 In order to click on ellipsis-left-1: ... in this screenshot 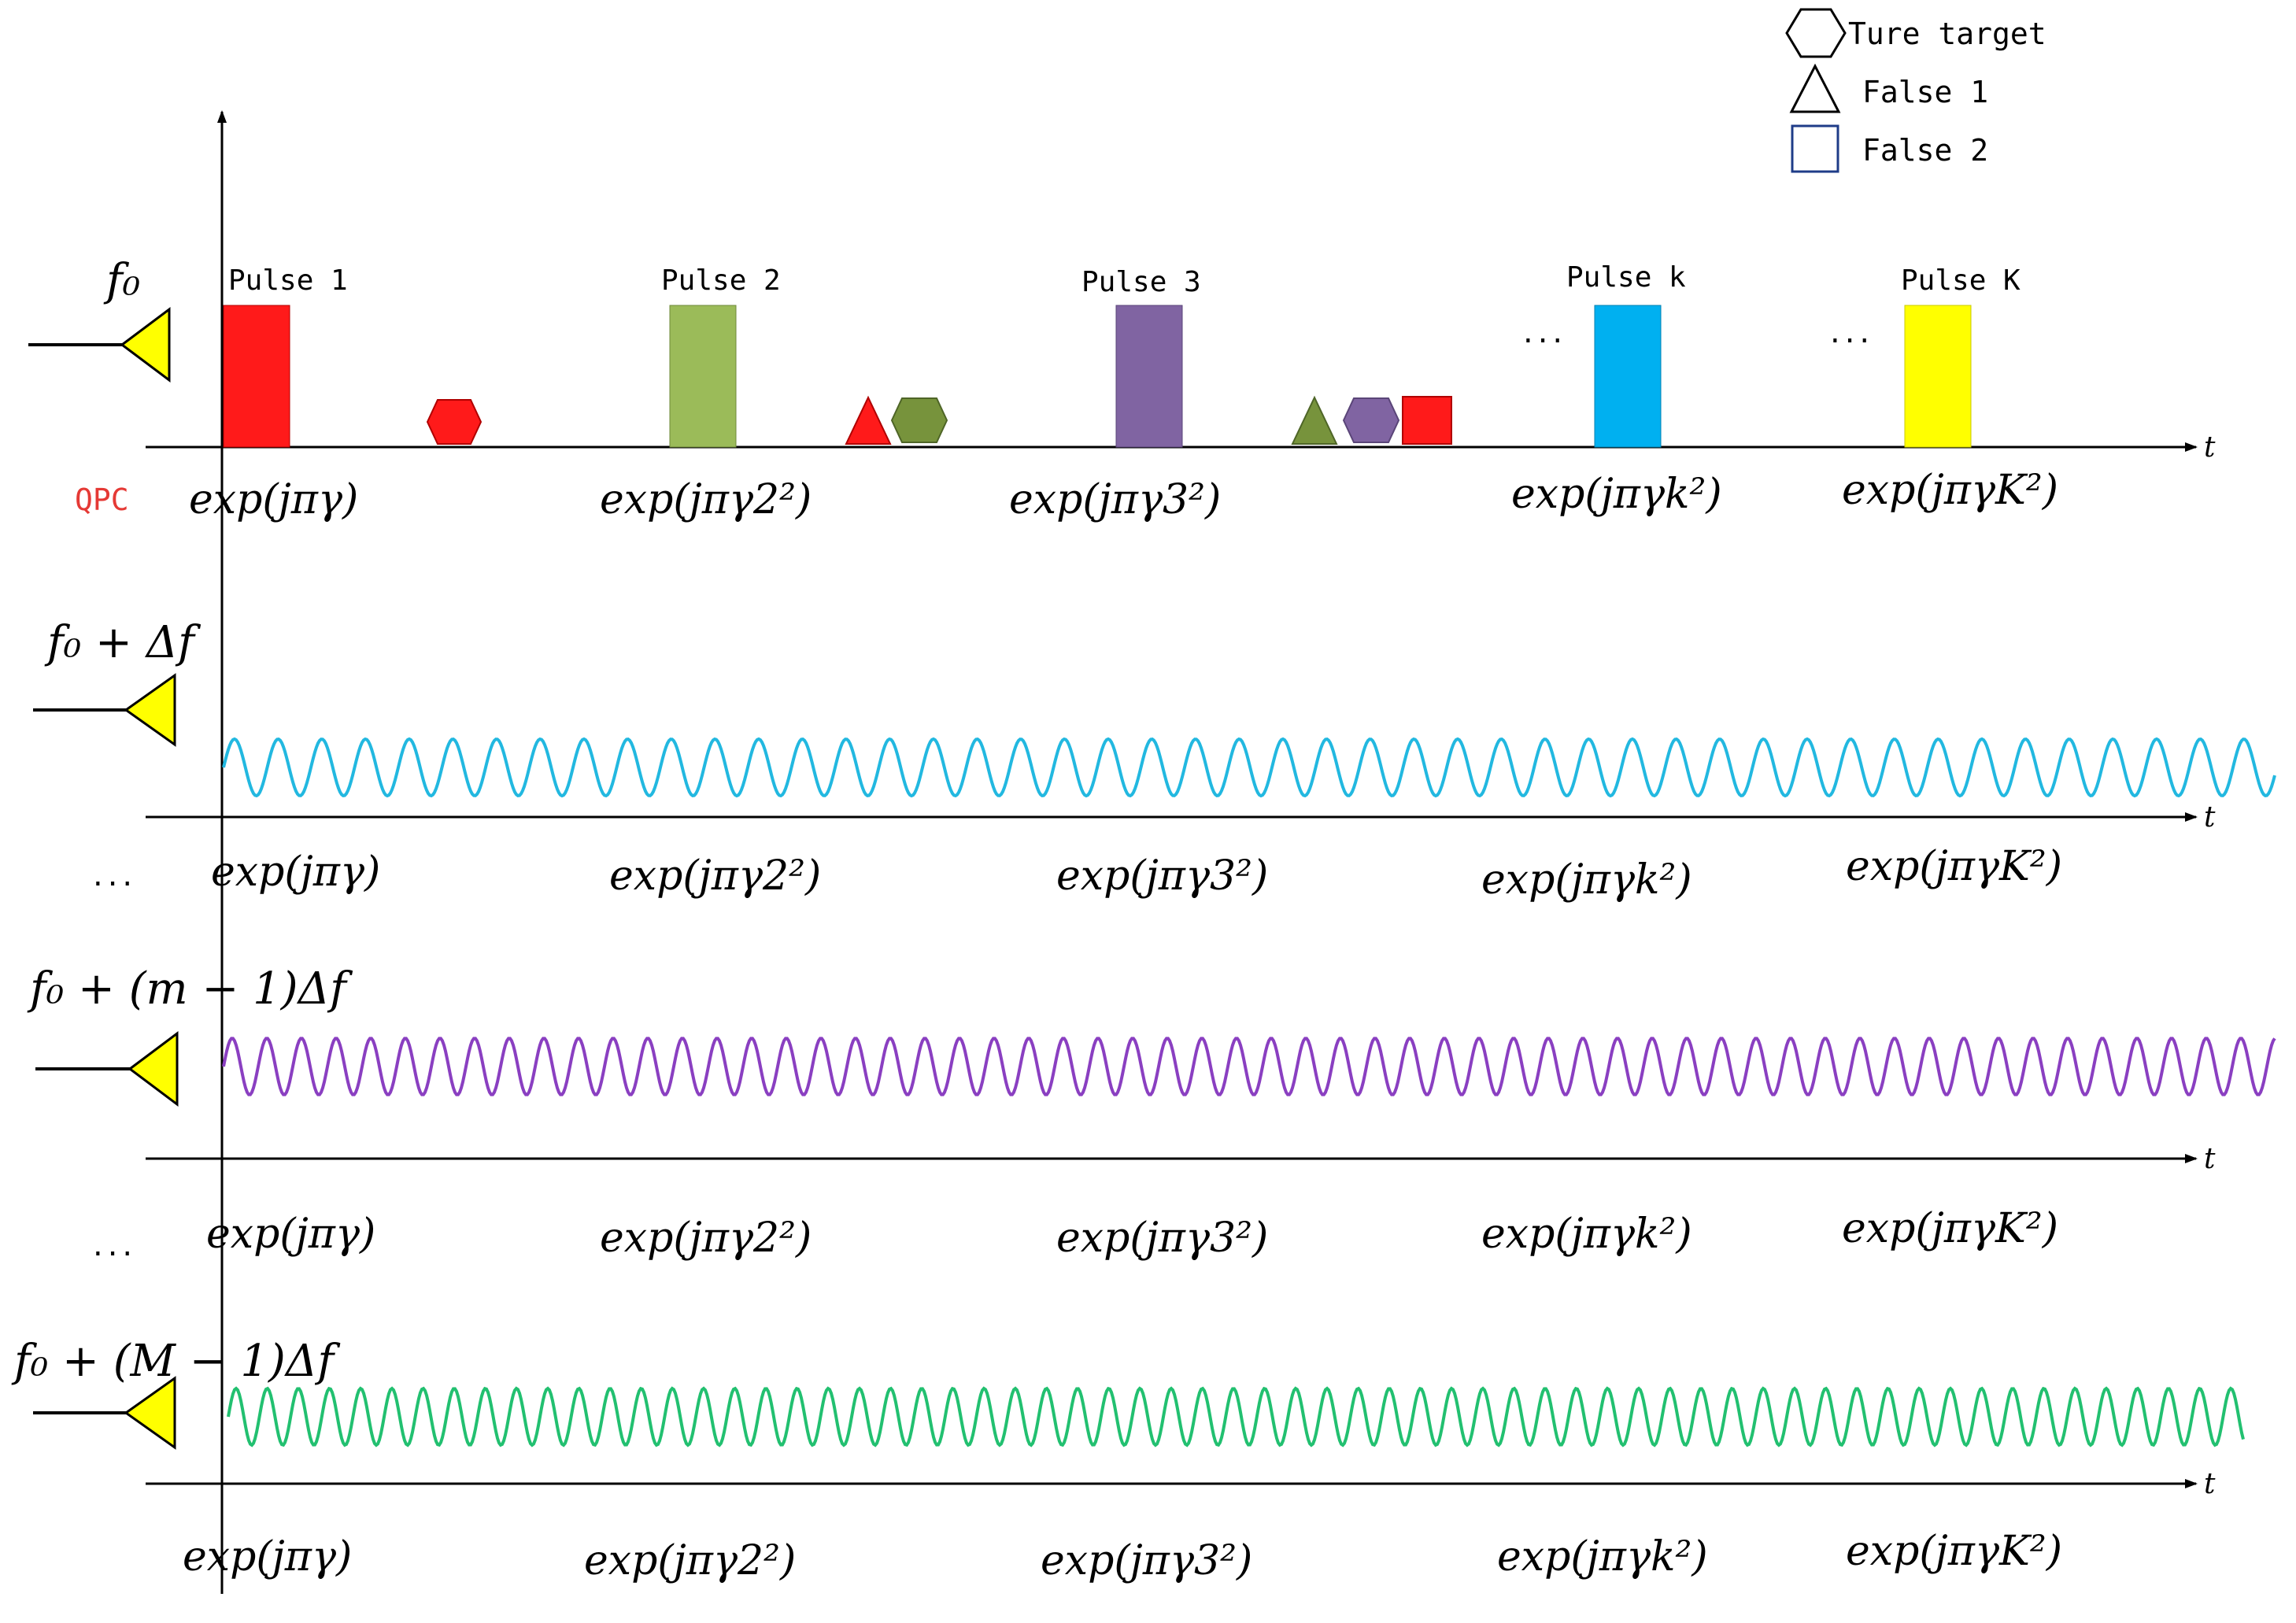, I will do `click(115, 875)`.